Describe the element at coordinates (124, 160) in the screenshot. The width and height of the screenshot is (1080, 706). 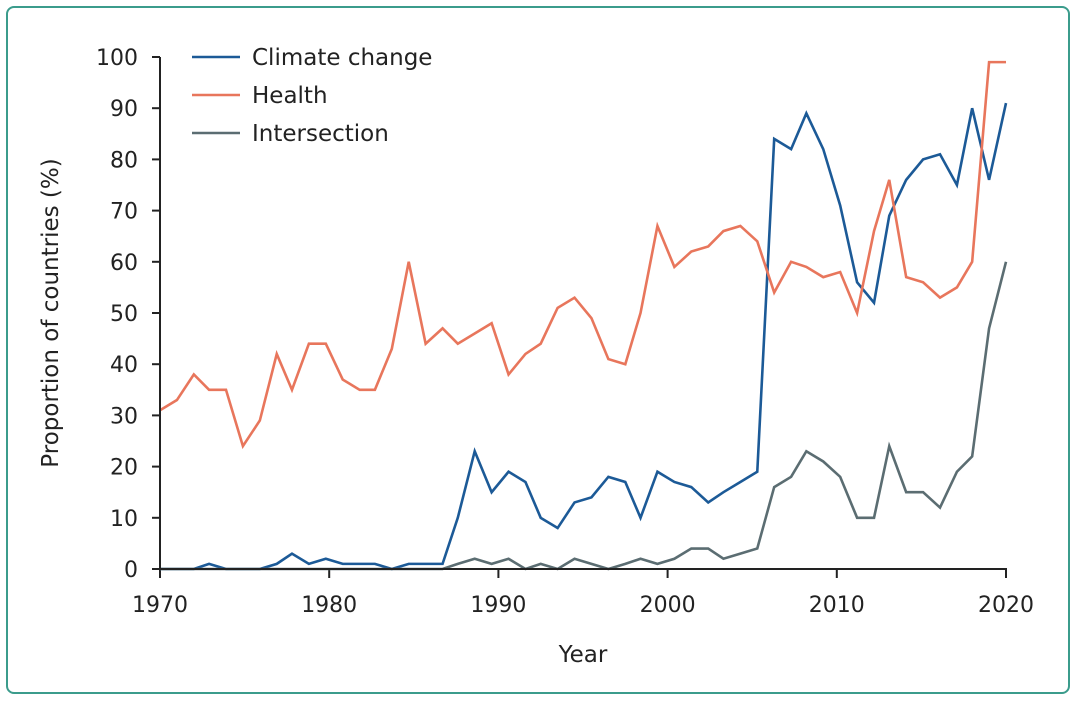
I see `y-tick-label: 80` at that location.